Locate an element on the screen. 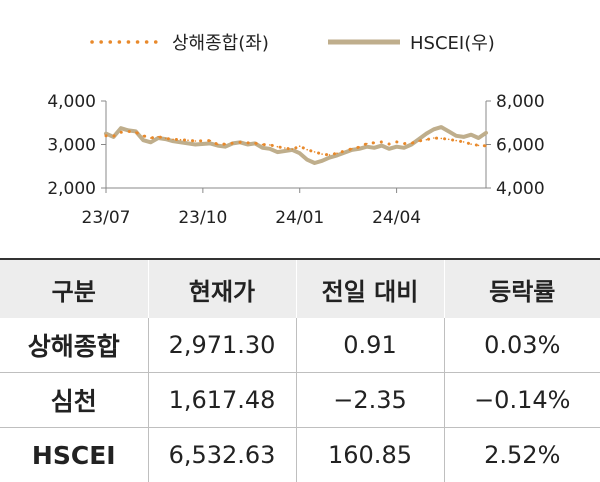 This screenshot has height=482, width=600. row-current-price: 1,617.48 is located at coordinates (222, 400).